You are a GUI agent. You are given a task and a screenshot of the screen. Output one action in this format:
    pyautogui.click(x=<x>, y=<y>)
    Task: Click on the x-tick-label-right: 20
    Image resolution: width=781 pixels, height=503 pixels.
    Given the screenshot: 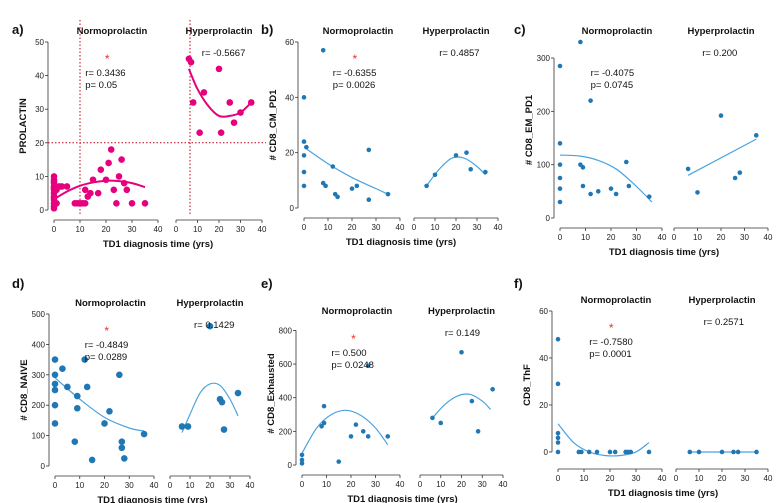 What is the action you would take?
    pyautogui.click(x=461, y=484)
    